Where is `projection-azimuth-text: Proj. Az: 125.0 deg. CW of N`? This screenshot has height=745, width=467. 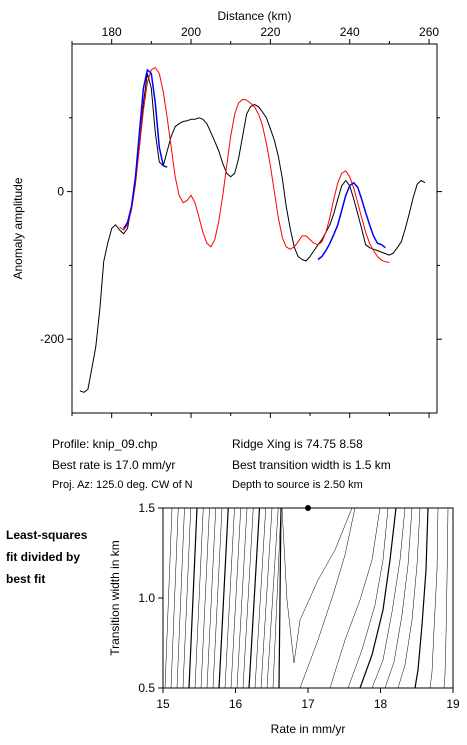 projection-azimuth-text: Proj. Az: 125.0 deg. CW of N is located at coordinates (122, 485).